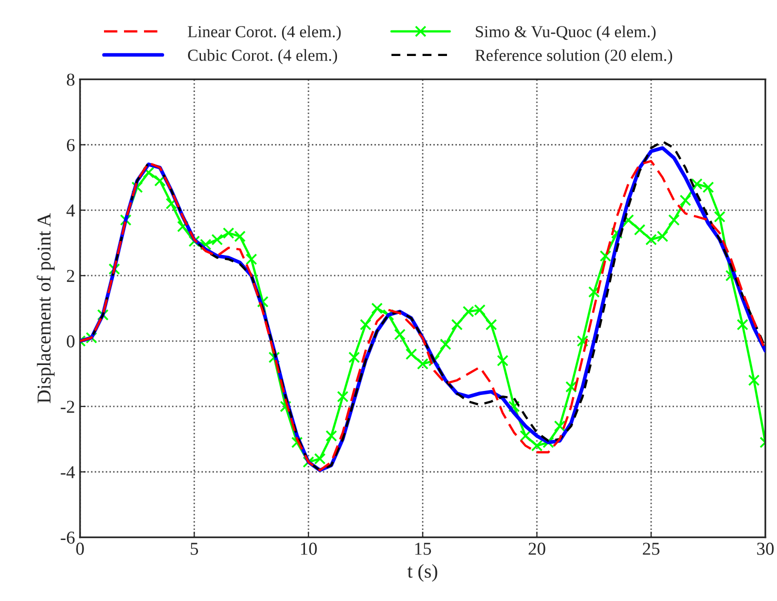 This screenshot has height=601, width=777. What do you see at coordinates (70, 210) in the screenshot?
I see `y-tick-label: 4` at bounding box center [70, 210].